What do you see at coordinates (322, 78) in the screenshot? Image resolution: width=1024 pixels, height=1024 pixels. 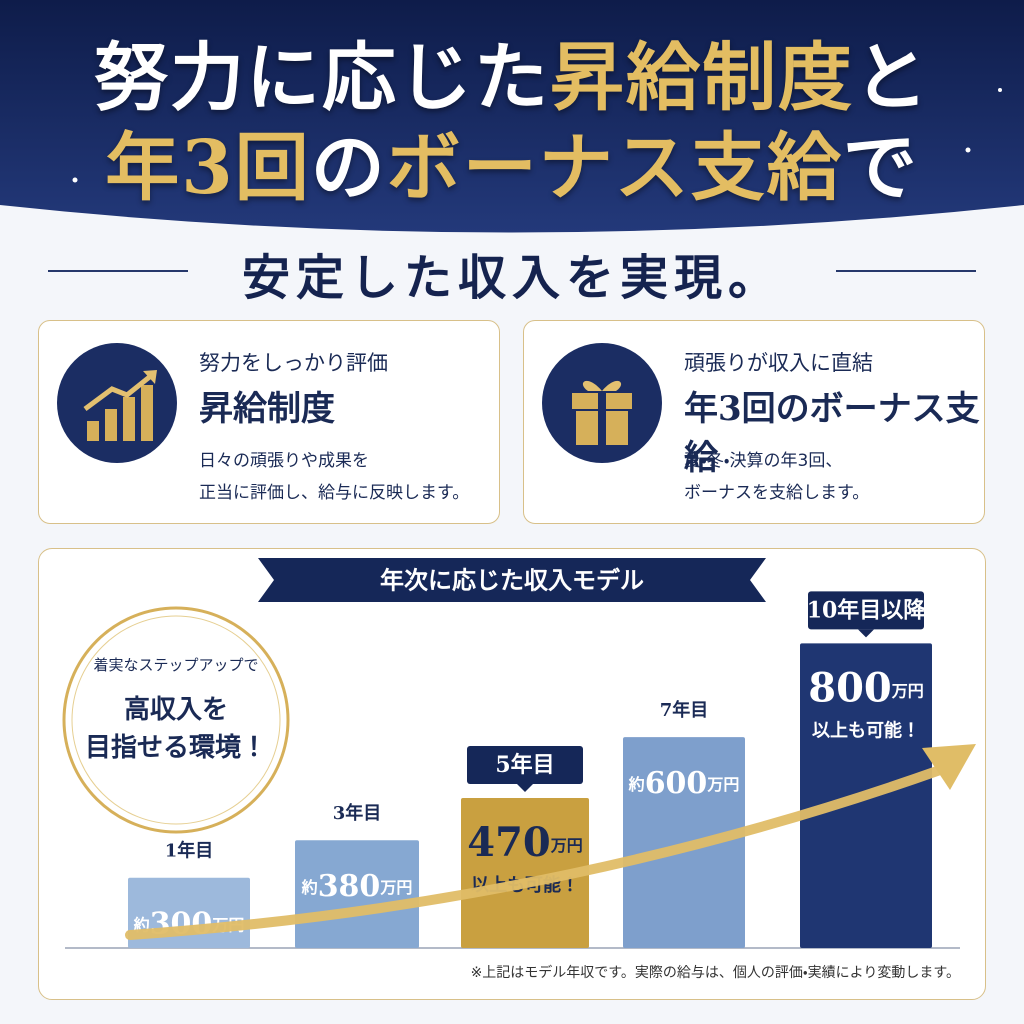 I see `title-part: 努力に応じた` at bounding box center [322, 78].